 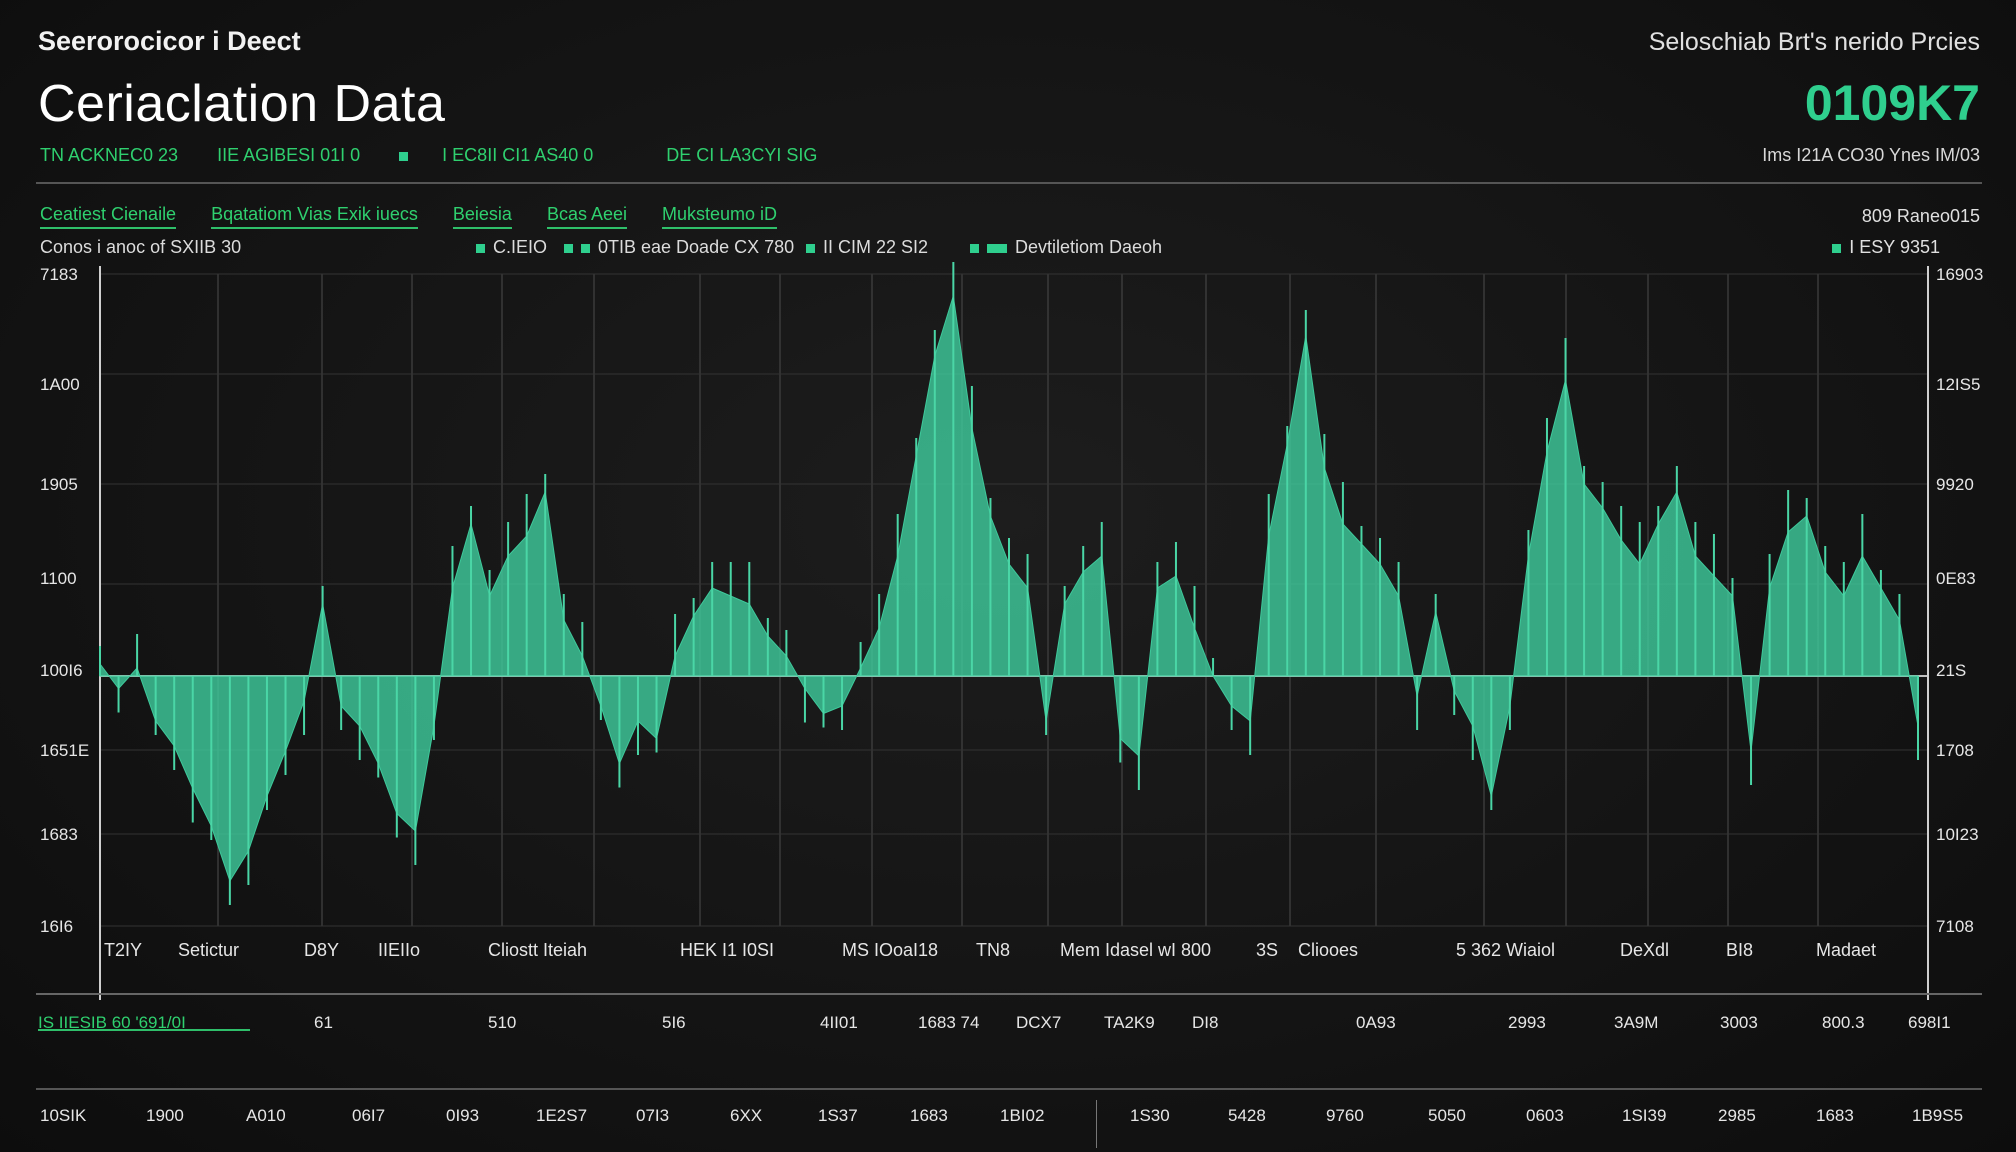 I want to click on right-subtitle: Ims I21A CO30 Ynes IM/03, so click(x=1871, y=155).